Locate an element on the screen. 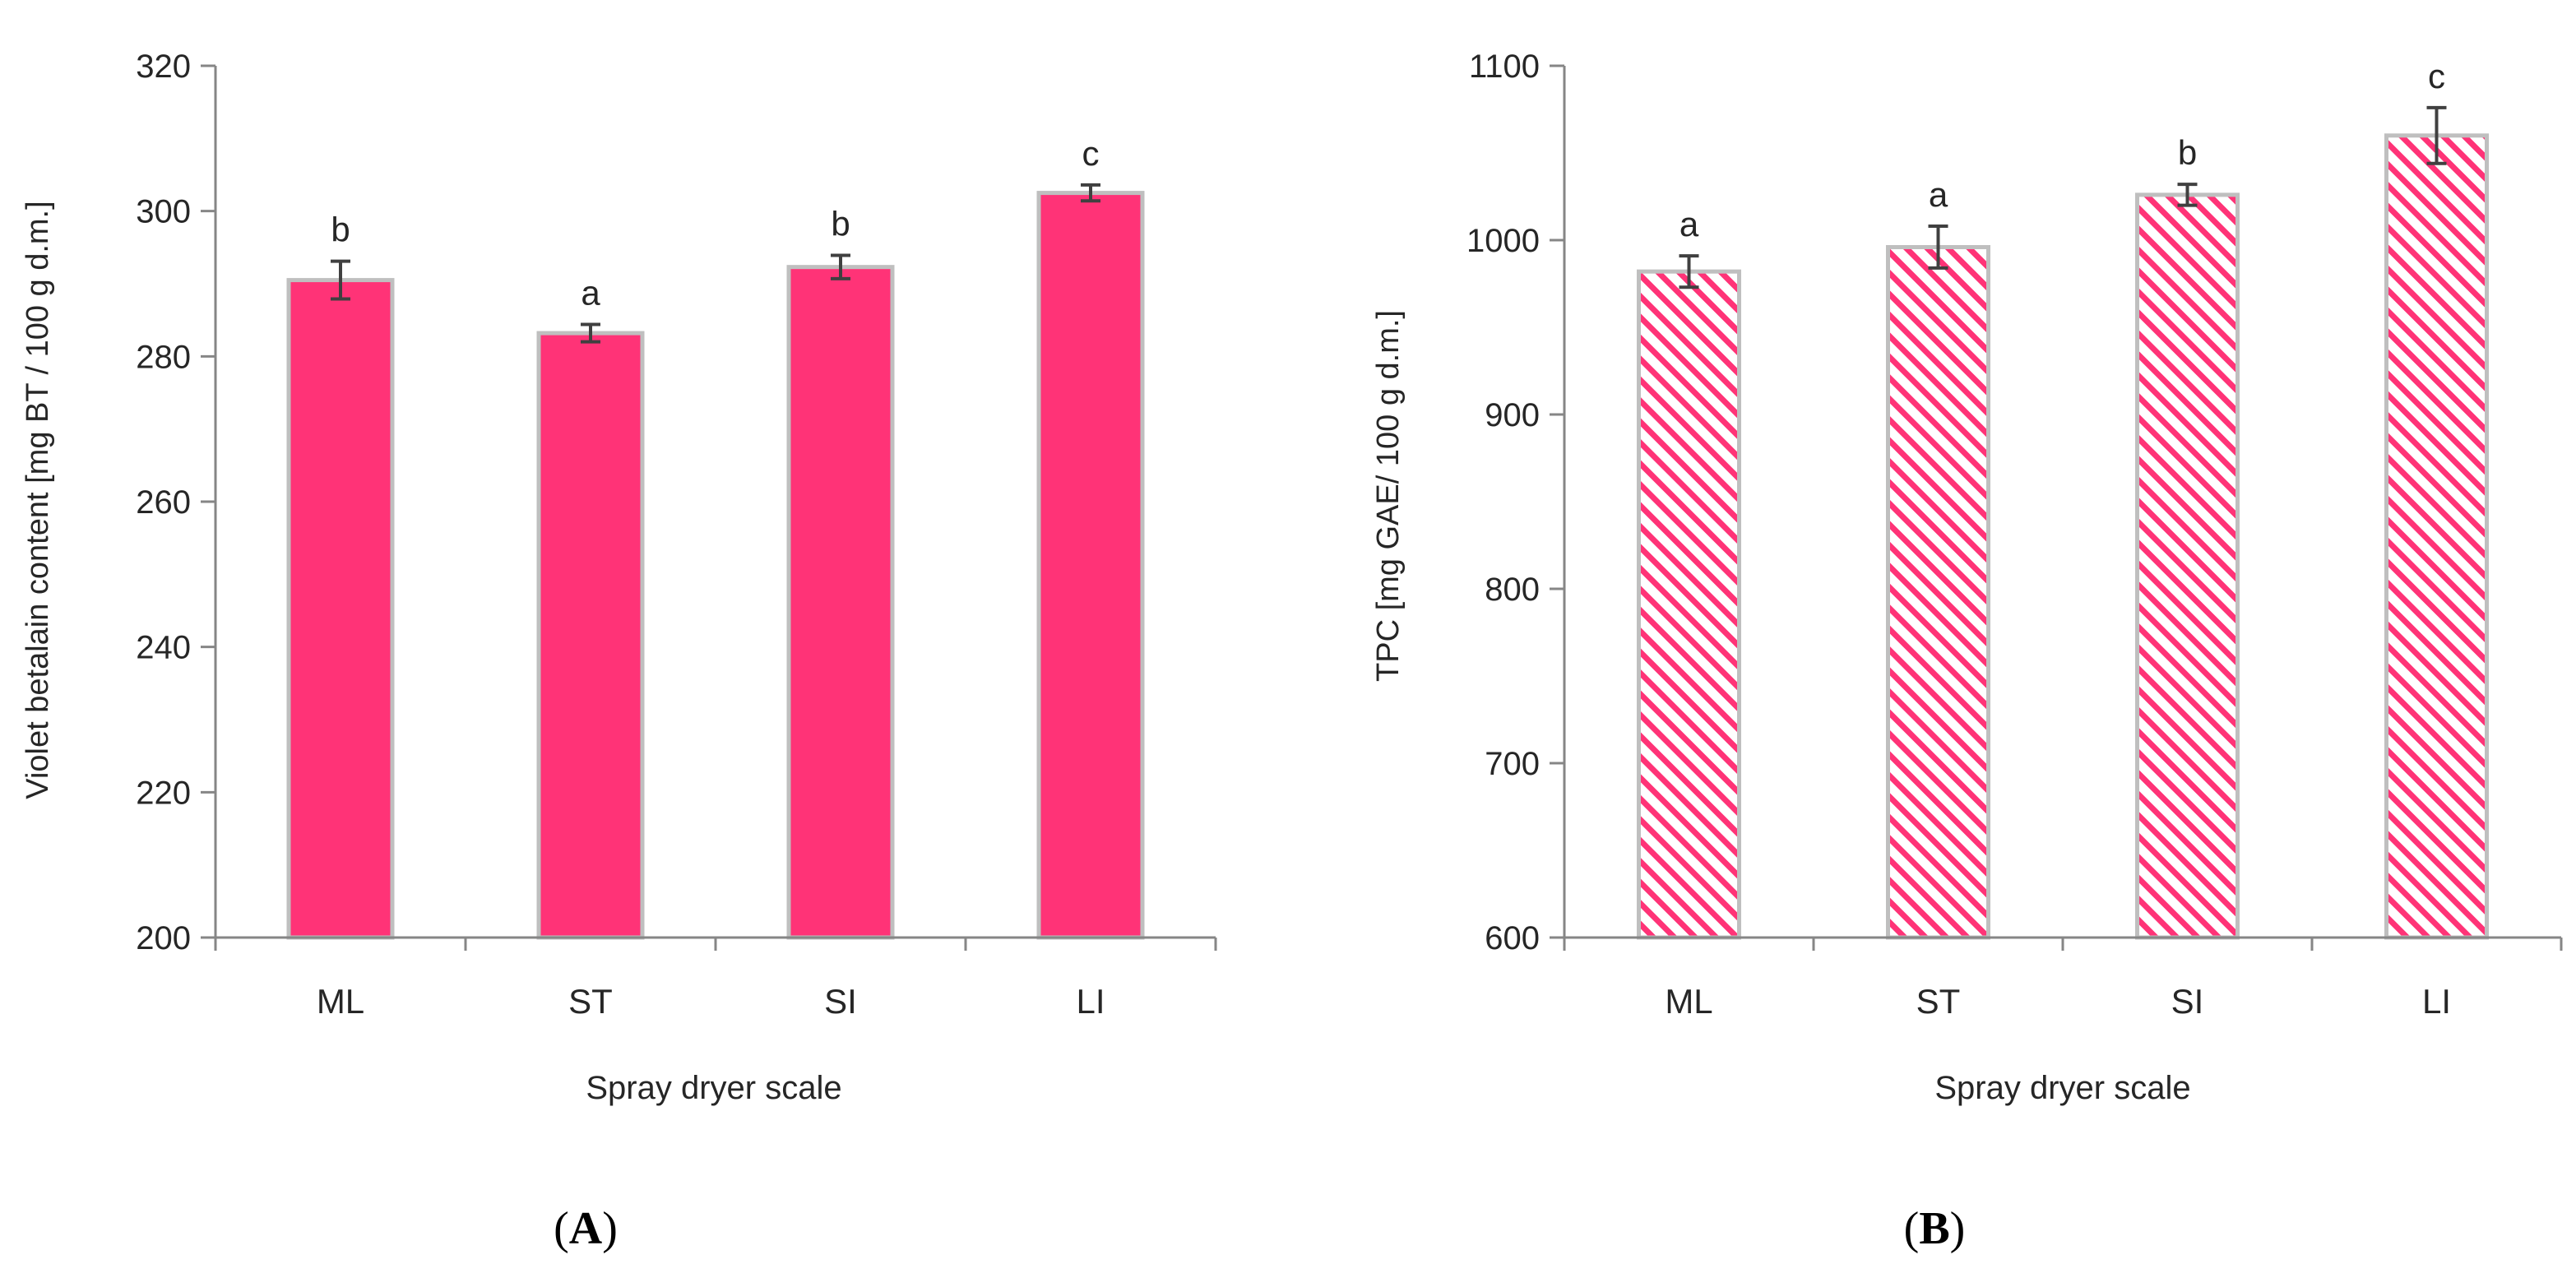  y-axis-title: TPC [mg GAE/ 100 g d.m.] is located at coordinates (1389, 496).